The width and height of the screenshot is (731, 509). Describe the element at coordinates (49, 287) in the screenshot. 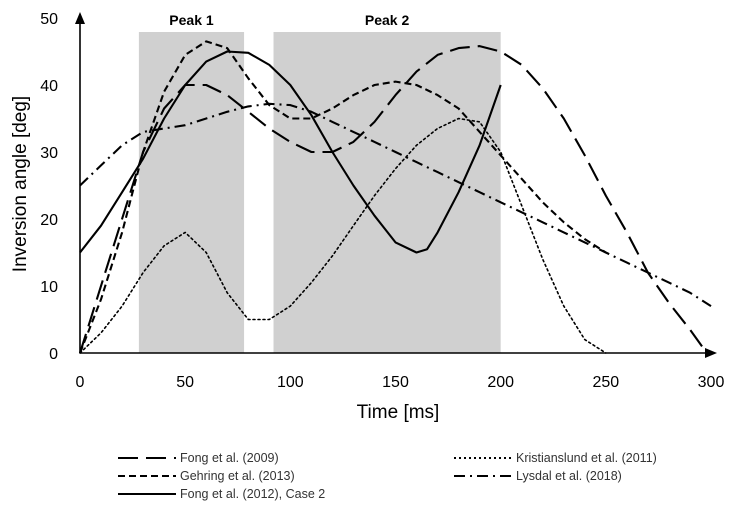

I see `y-tick-label: 10` at that location.